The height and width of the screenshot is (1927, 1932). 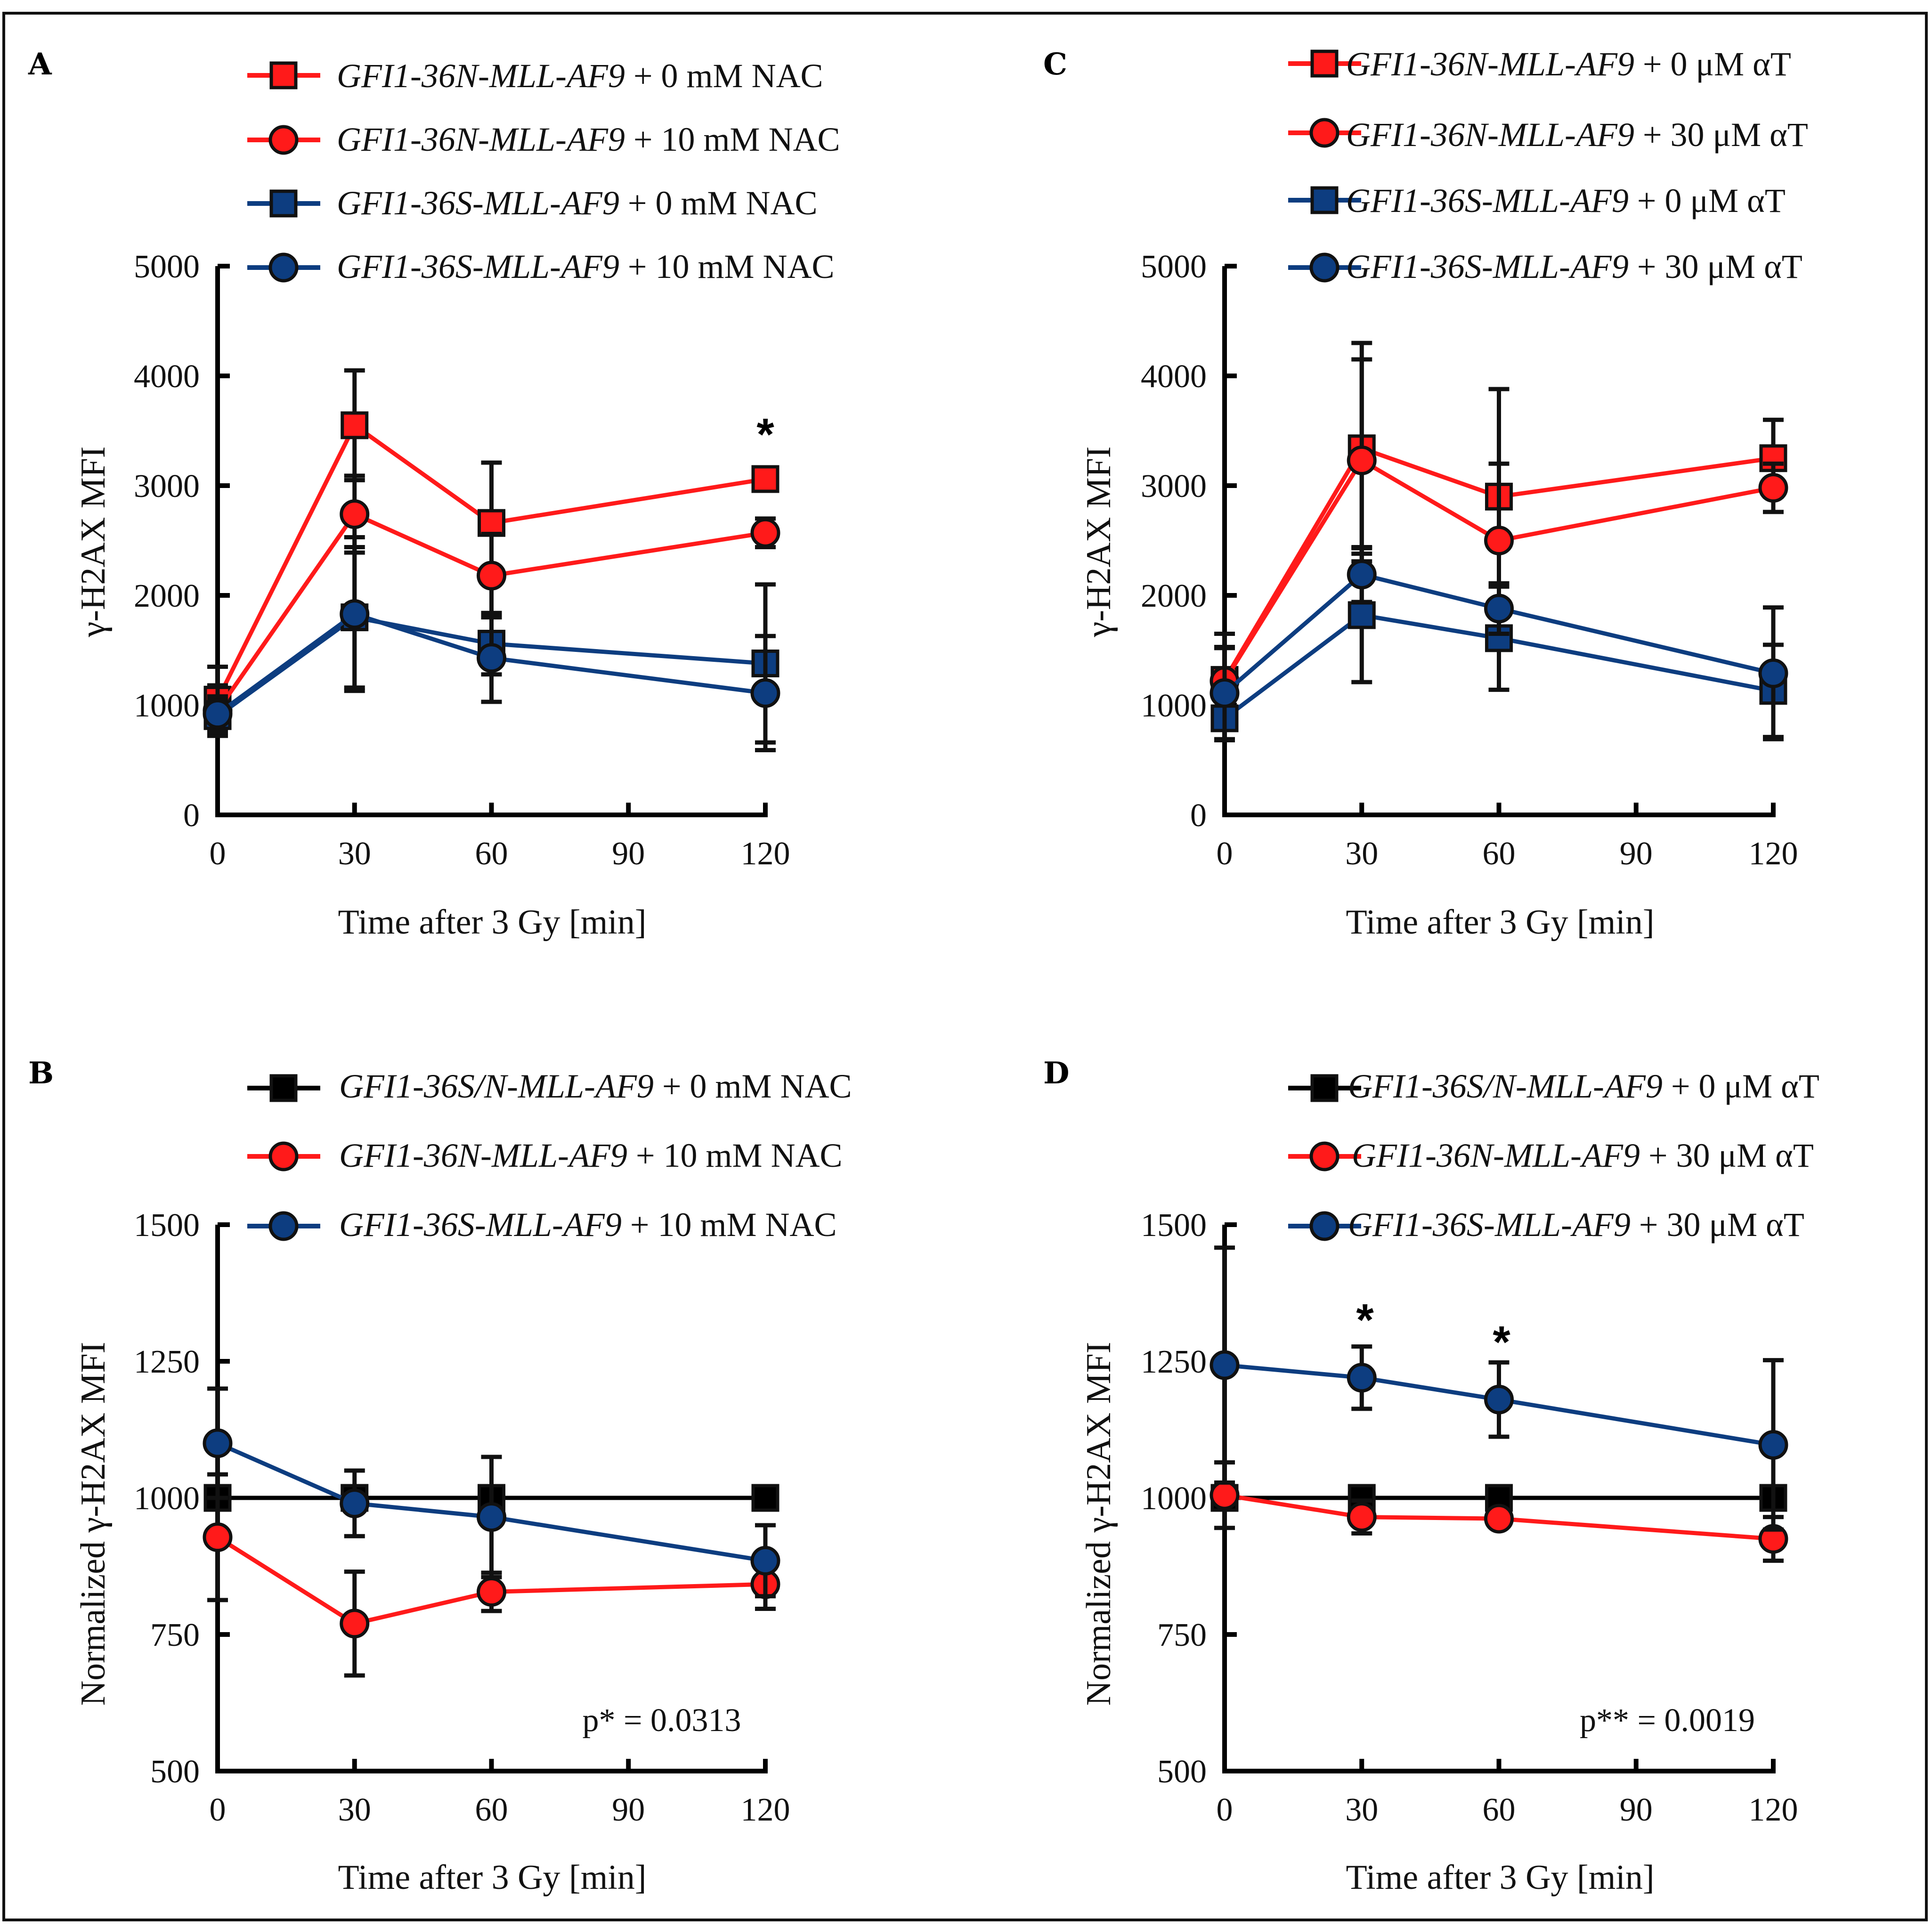 What do you see at coordinates (480, 1225) in the screenshot?
I see `panel-b-legend-name: GFI1-36S-MLL-AF9` at bounding box center [480, 1225].